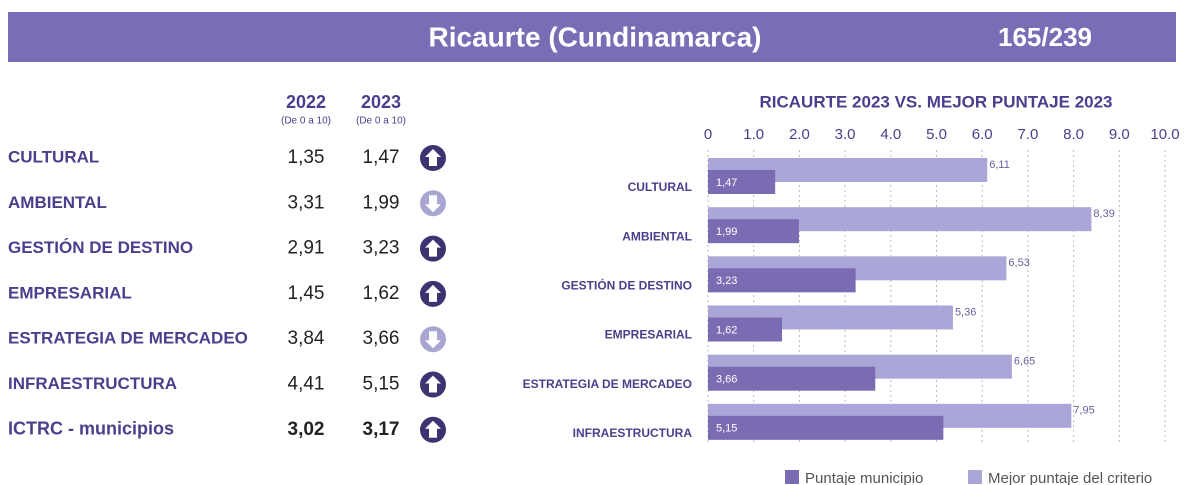 This screenshot has height=485, width=1184. I want to click on x-tick-label: 1.0, so click(753, 134).